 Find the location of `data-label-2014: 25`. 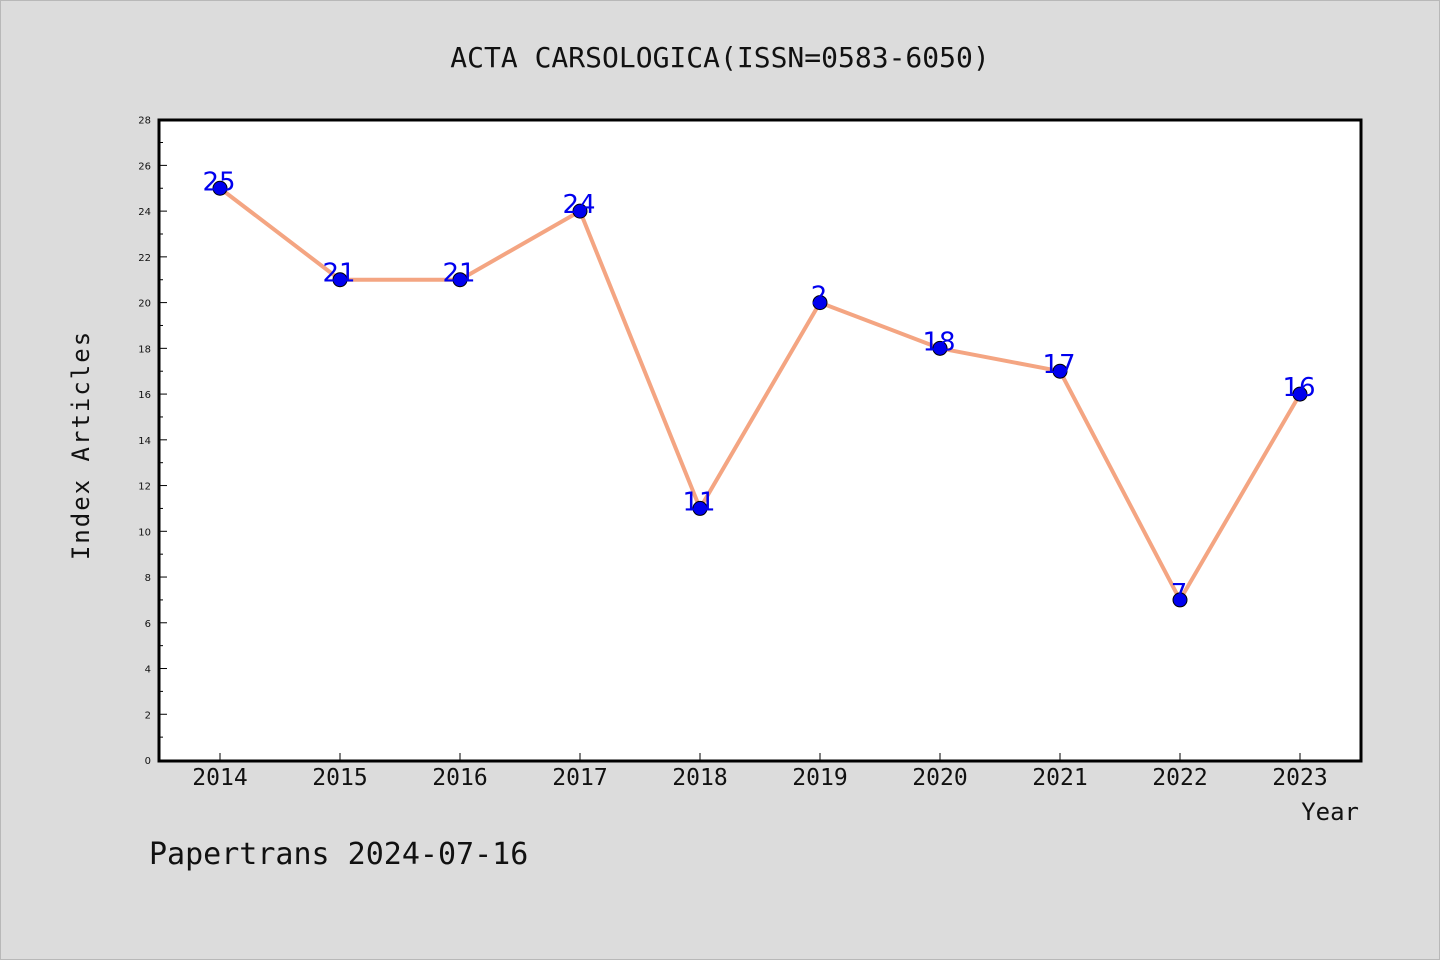

data-label-2014: 25 is located at coordinates (218, 182).